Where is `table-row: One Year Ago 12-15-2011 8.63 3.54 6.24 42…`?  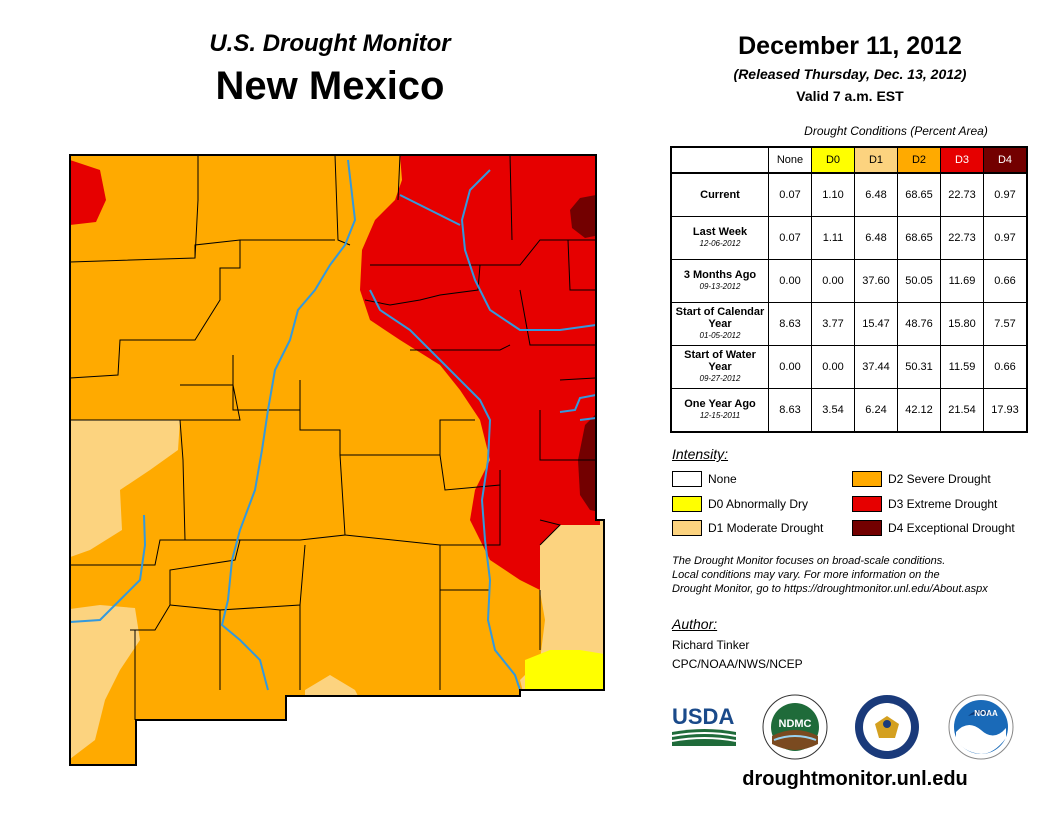
table-row: One Year Ago 12-15-2011 8.63 3.54 6.24 42… is located at coordinates (849, 410).